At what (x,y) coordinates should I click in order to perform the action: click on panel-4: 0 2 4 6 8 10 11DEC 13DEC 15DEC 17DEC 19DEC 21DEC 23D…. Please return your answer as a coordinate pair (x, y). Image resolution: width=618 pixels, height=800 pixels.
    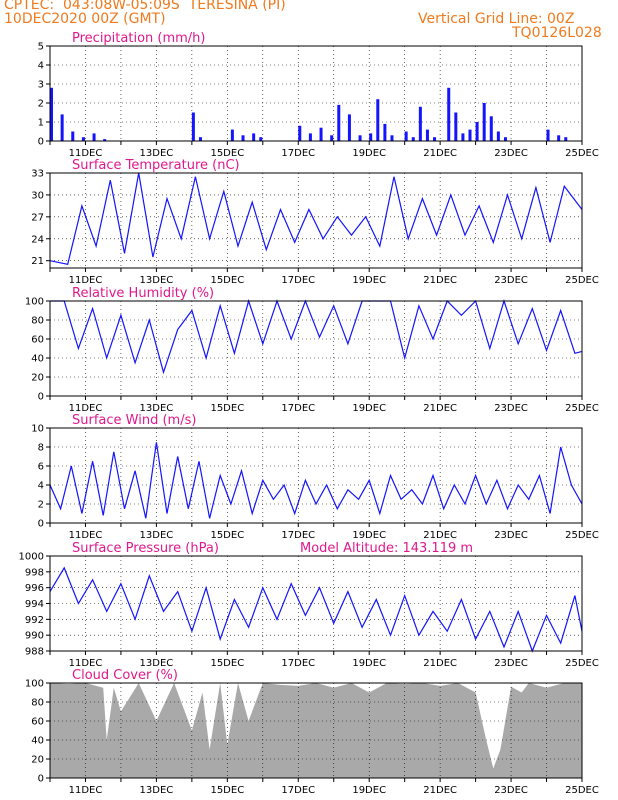
    Looking at the image, I should click on (315, 477).